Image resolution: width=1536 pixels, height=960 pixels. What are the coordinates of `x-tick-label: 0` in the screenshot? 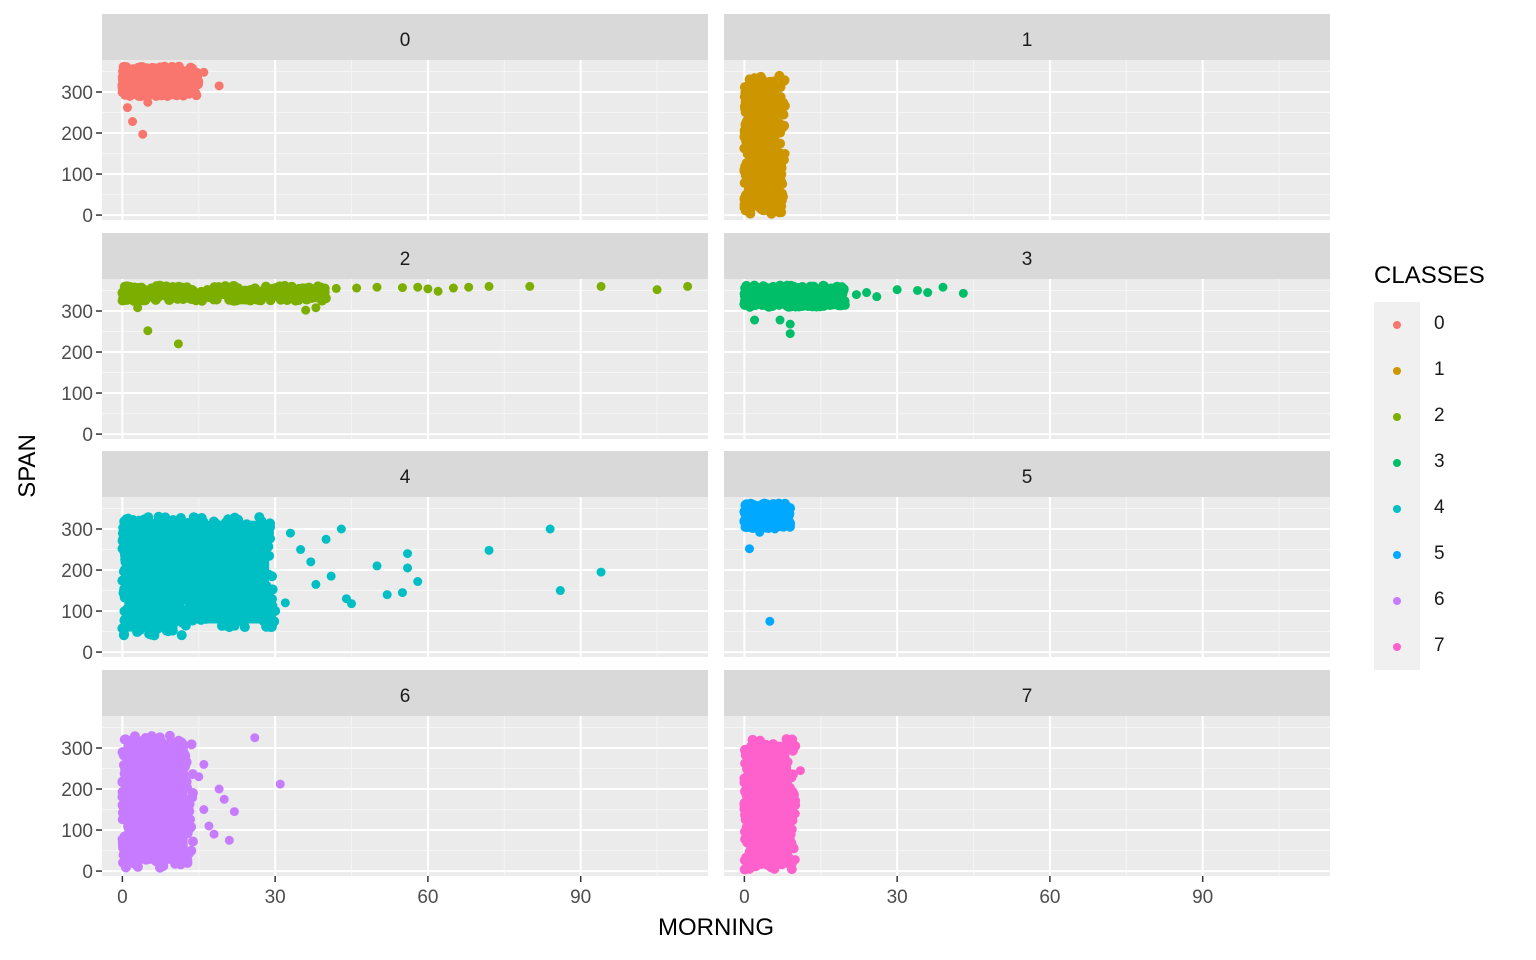 It's located at (122, 897).